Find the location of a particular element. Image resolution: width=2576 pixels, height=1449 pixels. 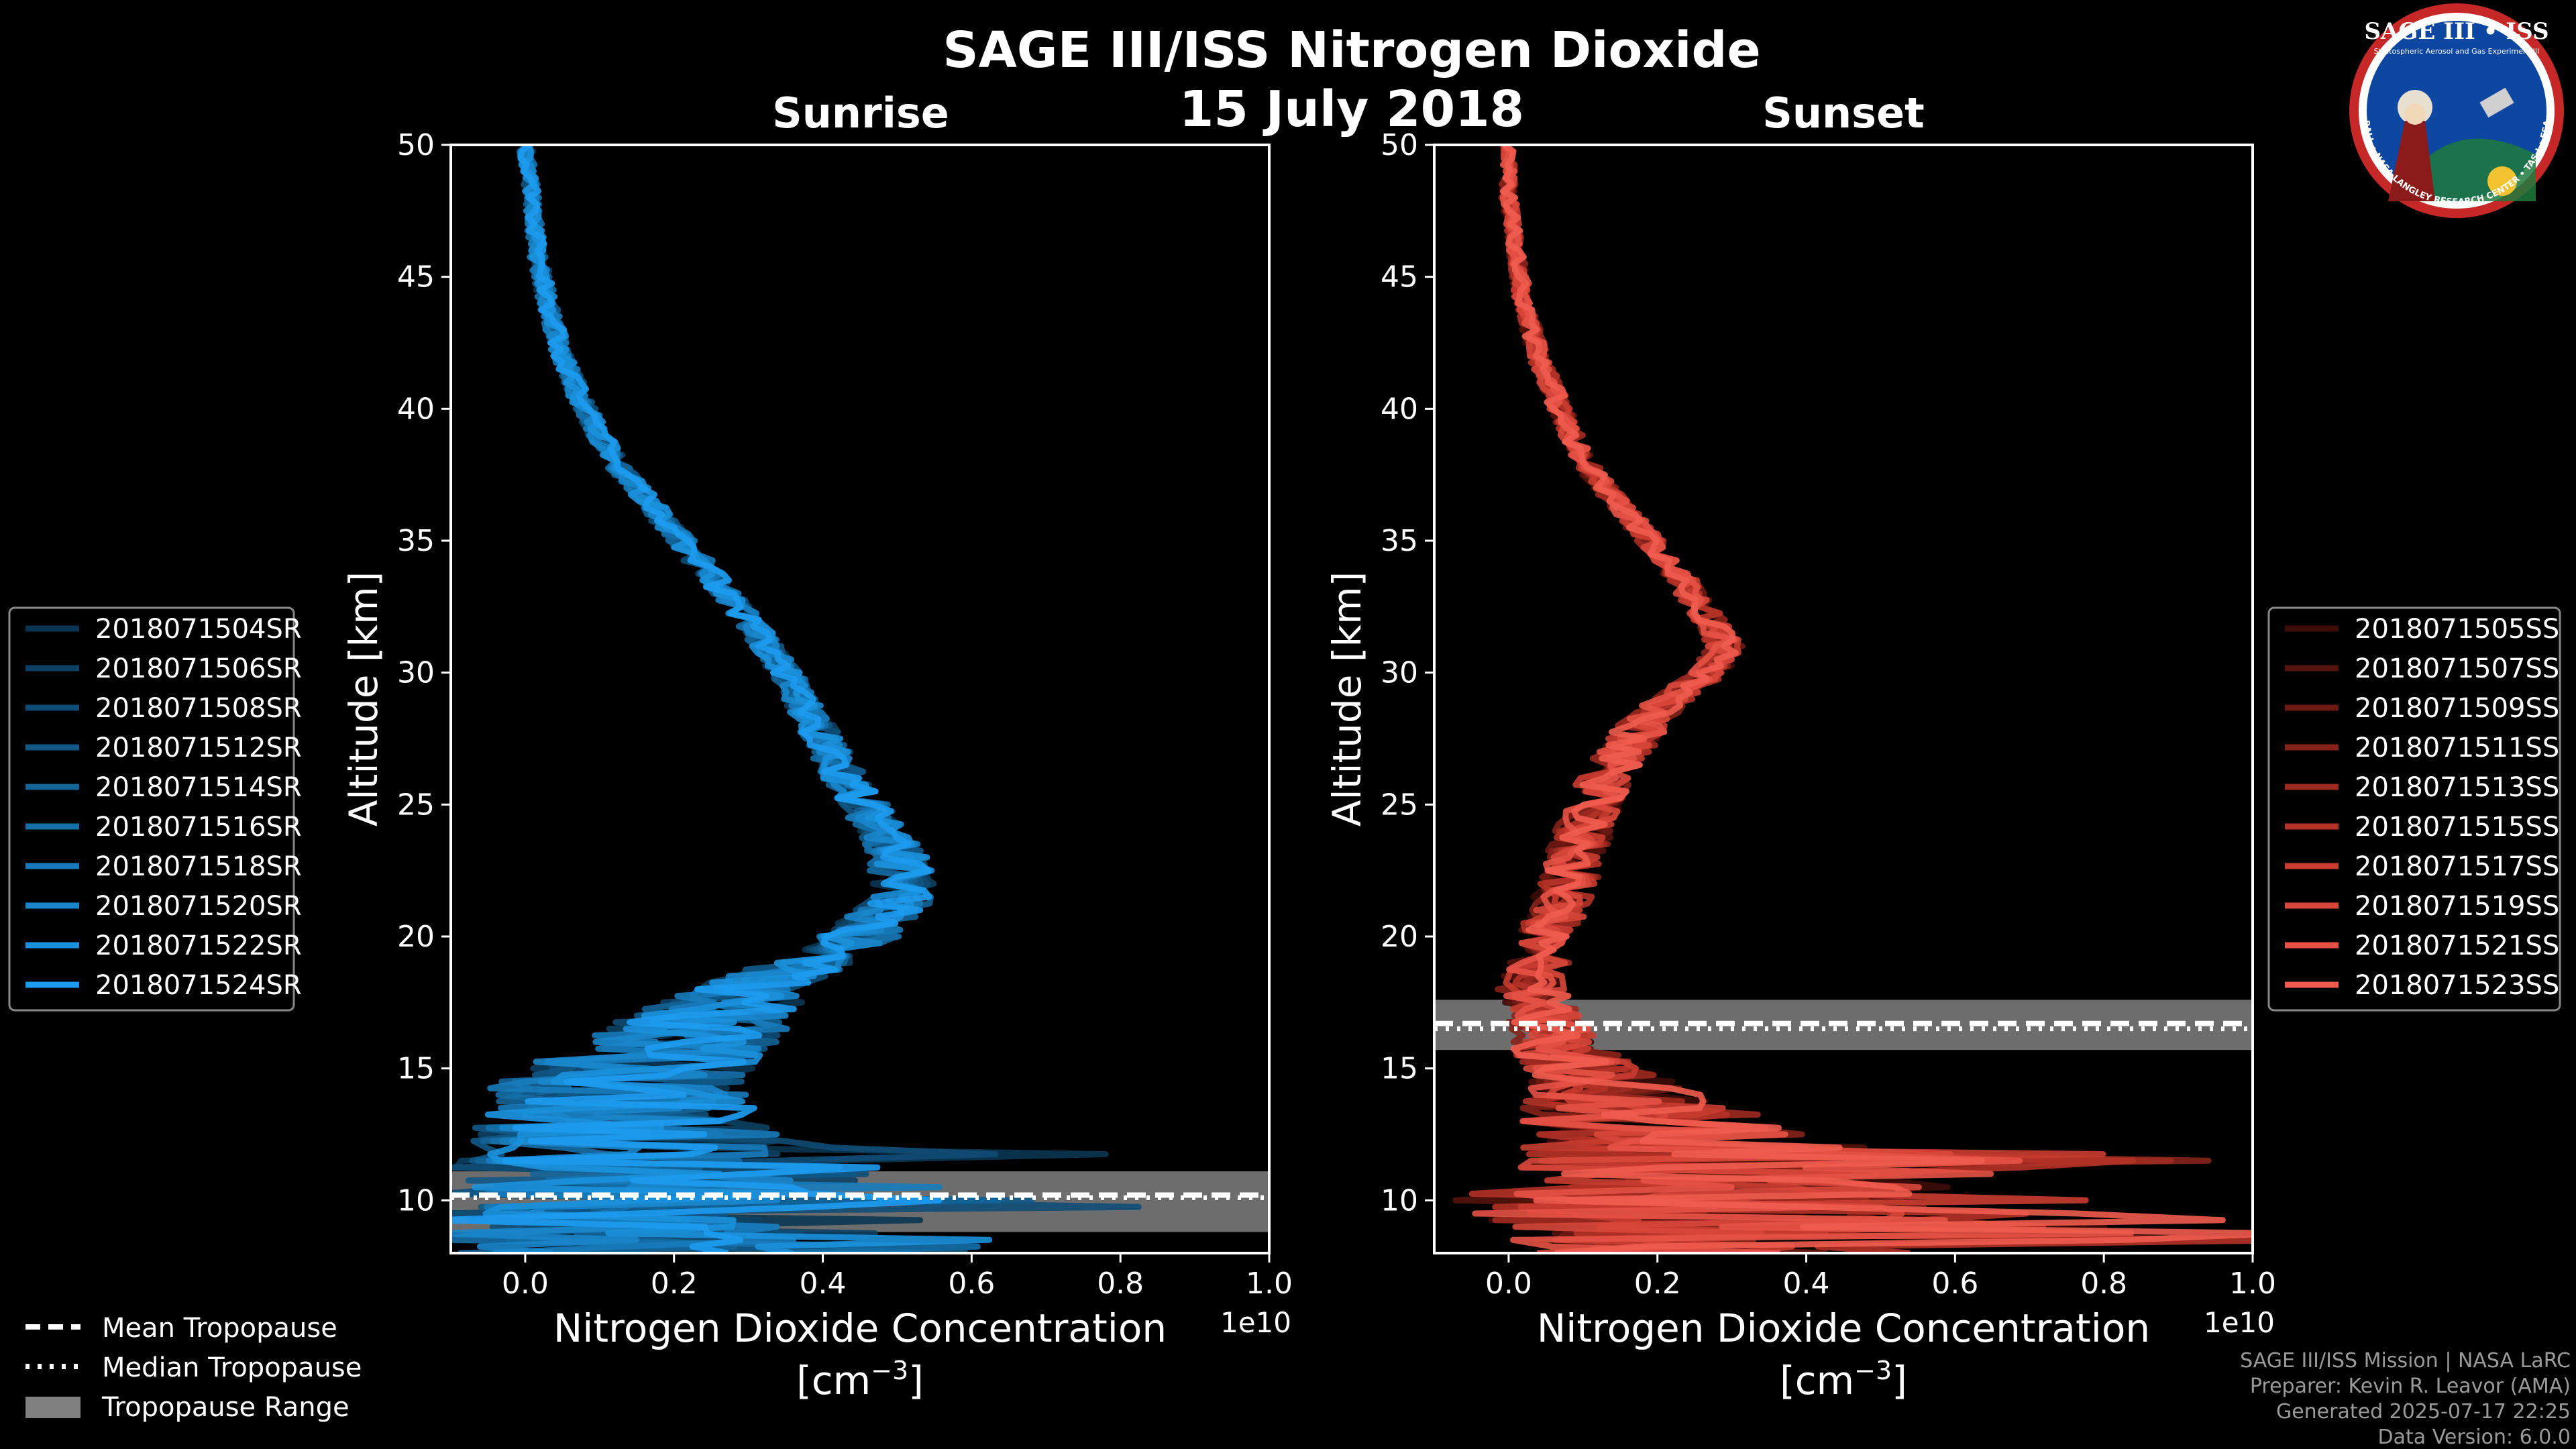

sunset-ylabel: Altitude [km] is located at coordinates (1347, 699).